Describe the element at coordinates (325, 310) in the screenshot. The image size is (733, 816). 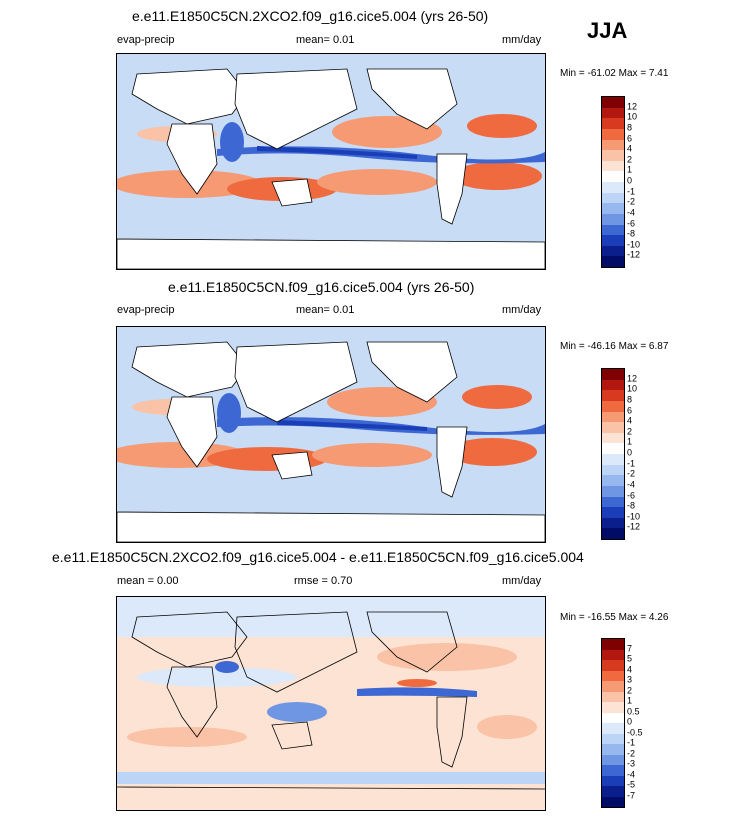
I see `panel-2-mean: mean= 0.01` at that location.